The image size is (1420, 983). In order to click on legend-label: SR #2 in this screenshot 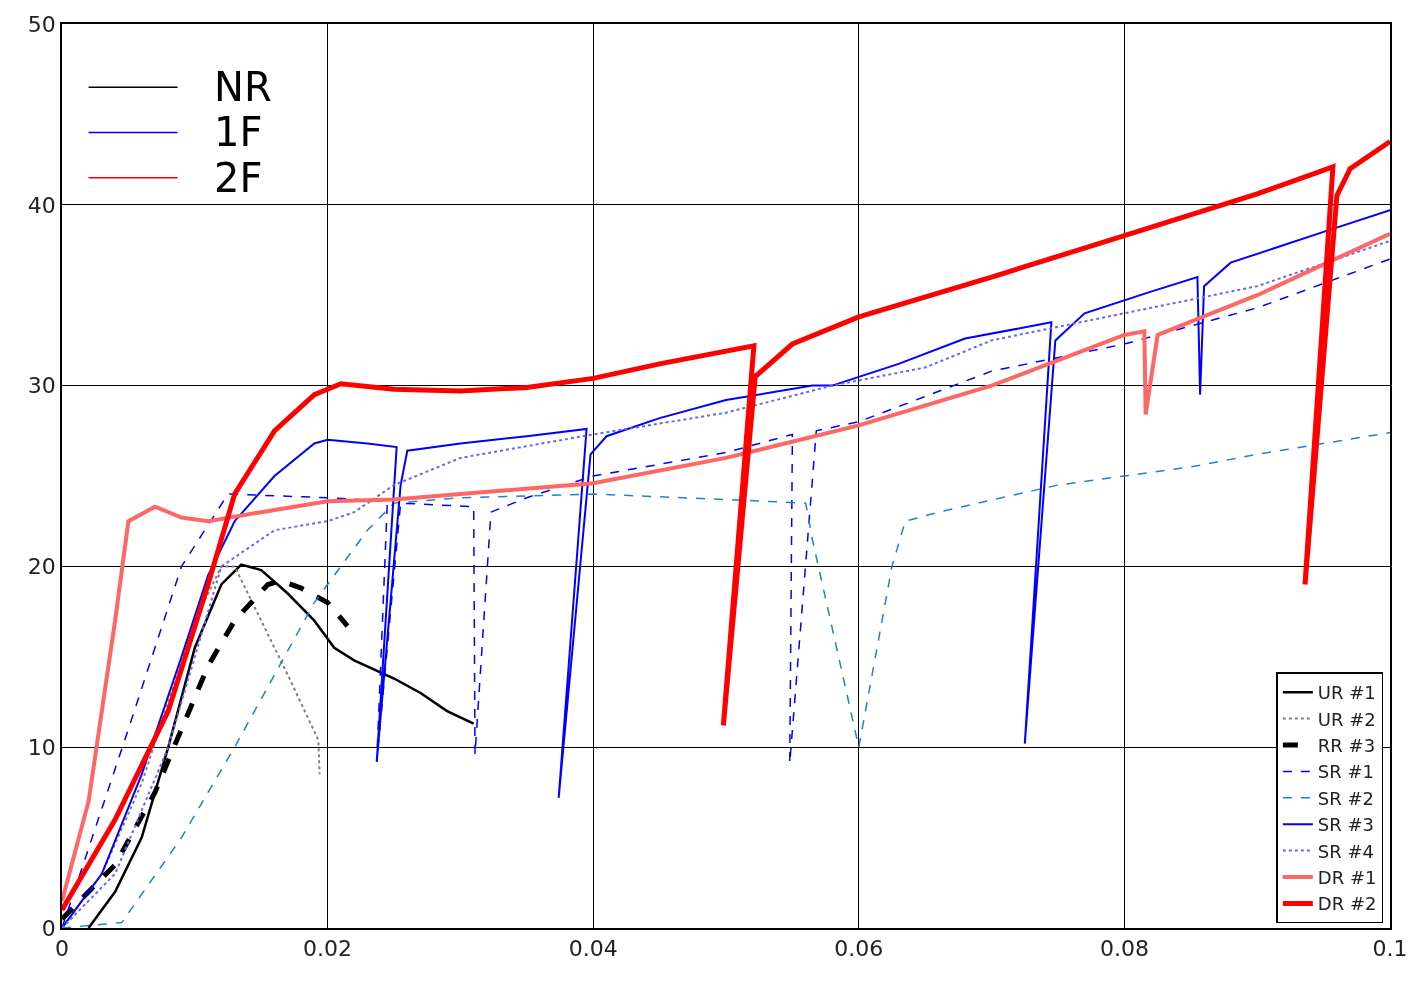, I will do `click(1346, 798)`.